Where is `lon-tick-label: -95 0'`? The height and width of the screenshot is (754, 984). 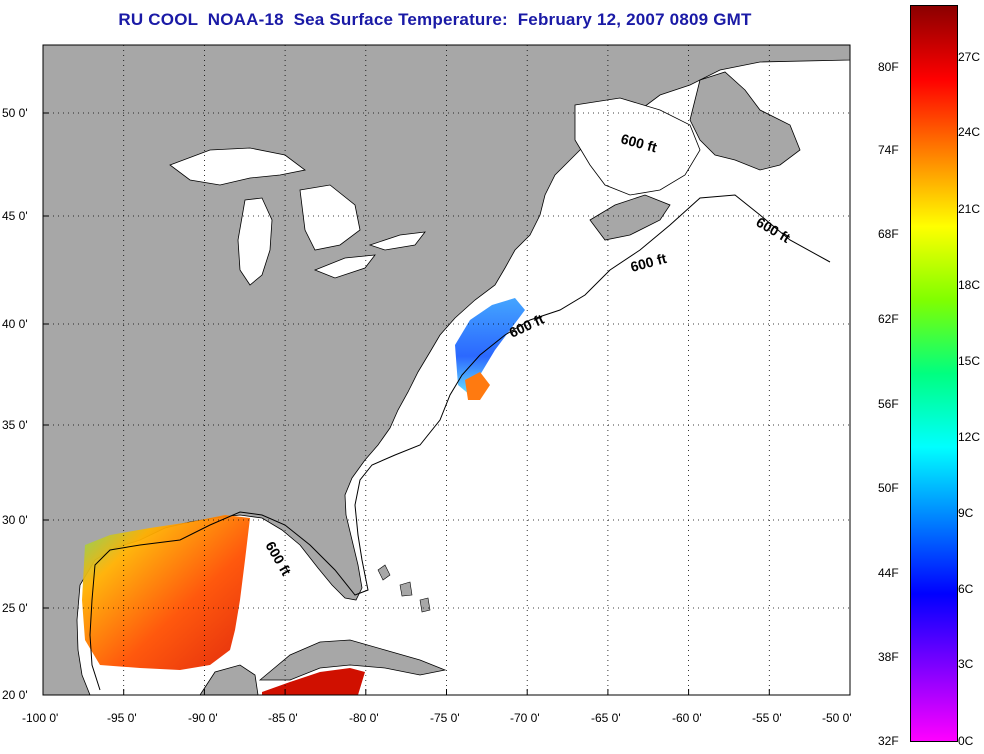 lon-tick-label: -95 0' is located at coordinates (122, 718).